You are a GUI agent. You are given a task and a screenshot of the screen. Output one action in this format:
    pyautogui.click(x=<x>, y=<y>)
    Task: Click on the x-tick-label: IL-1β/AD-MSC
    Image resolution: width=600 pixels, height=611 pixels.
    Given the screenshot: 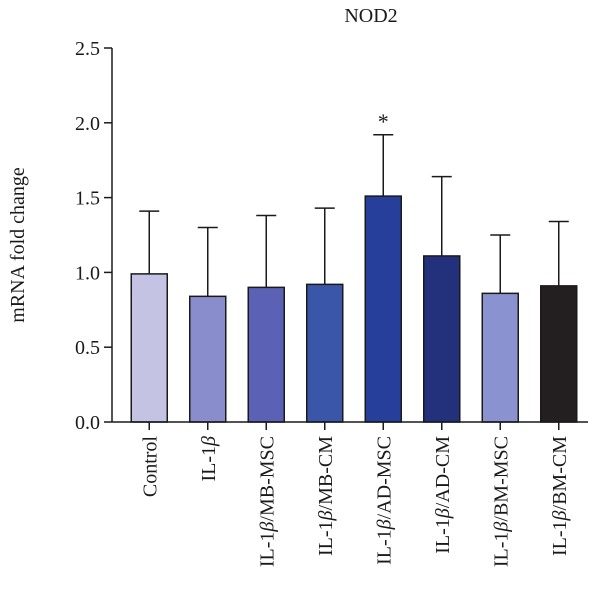 What is the action you would take?
    pyautogui.click(x=384, y=500)
    